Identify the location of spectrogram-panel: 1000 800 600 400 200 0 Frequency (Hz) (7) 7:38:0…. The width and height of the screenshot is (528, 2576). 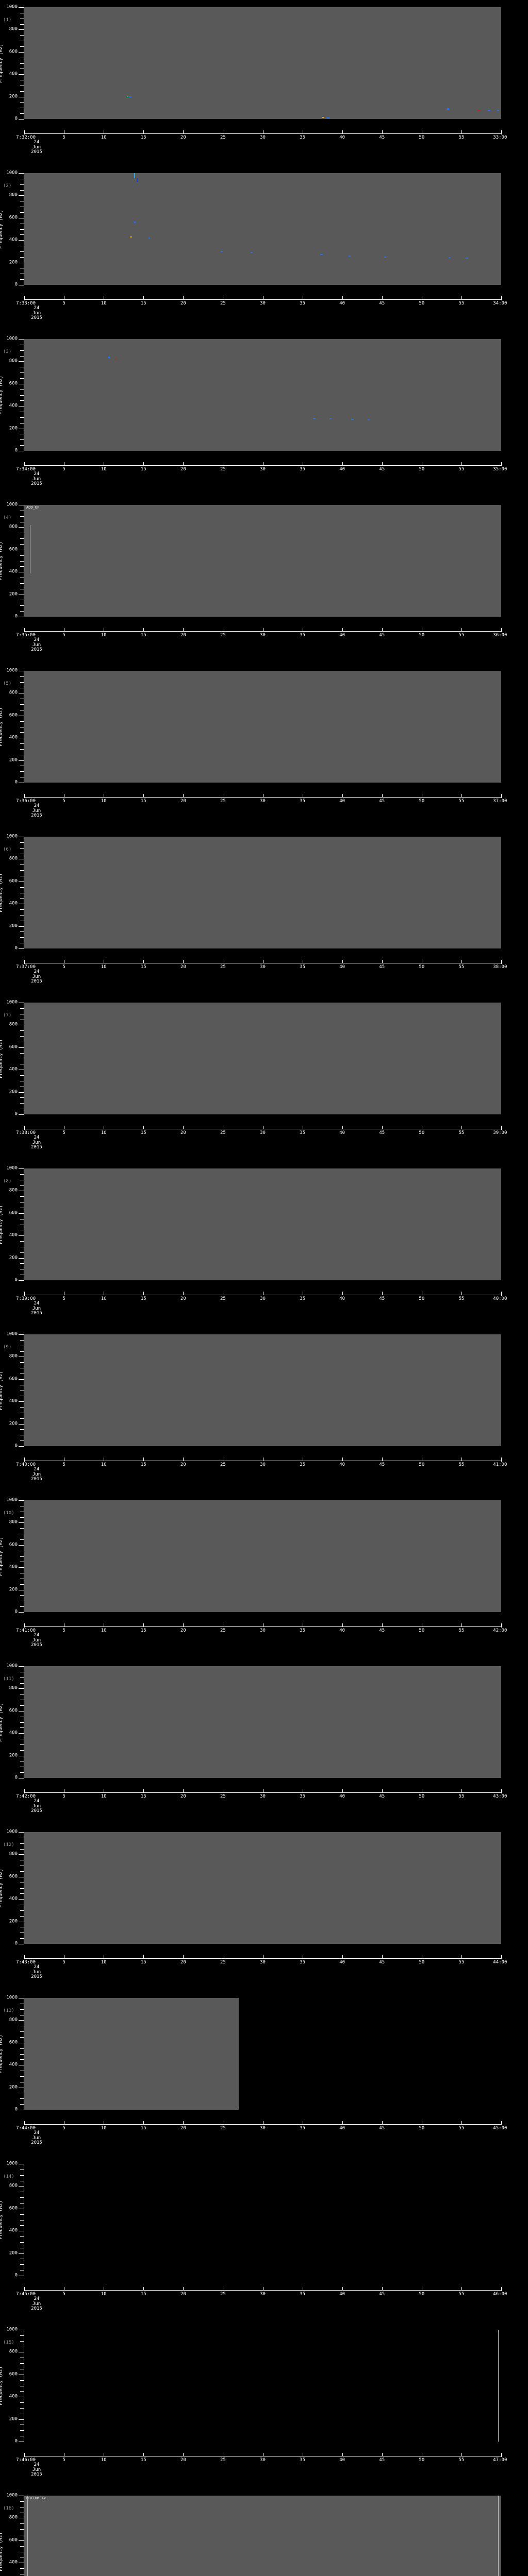
(264, 1078).